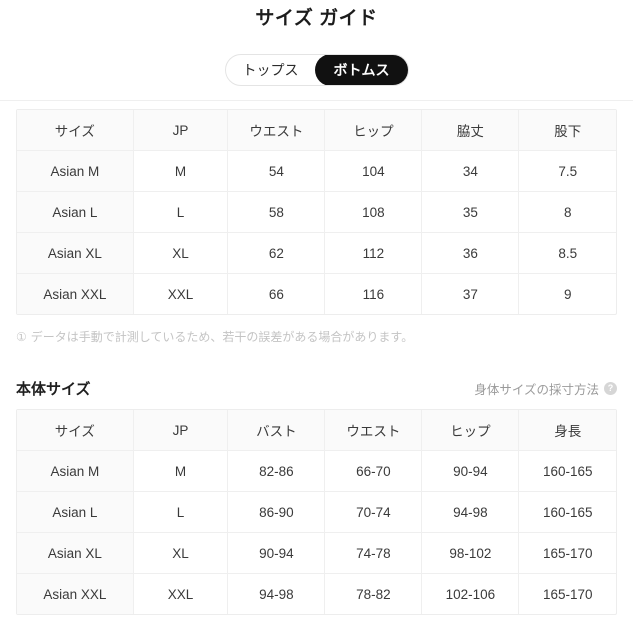  What do you see at coordinates (373, 253) in the screenshot?
I see `cell-hip: 112` at bounding box center [373, 253].